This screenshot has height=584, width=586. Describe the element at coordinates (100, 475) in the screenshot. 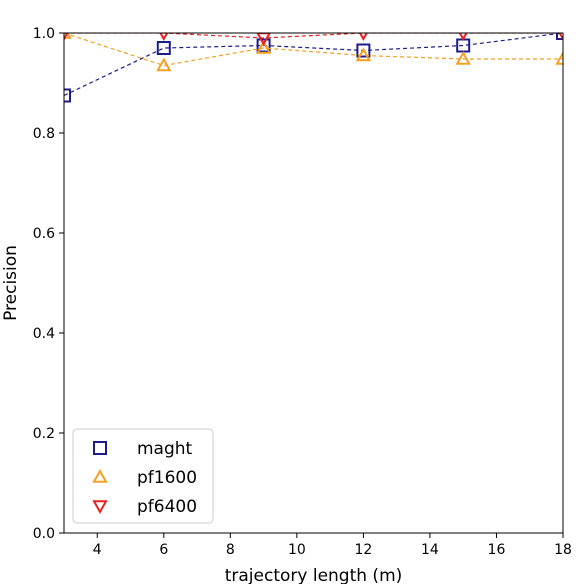

I see `legend-marker-pf1600` at that location.